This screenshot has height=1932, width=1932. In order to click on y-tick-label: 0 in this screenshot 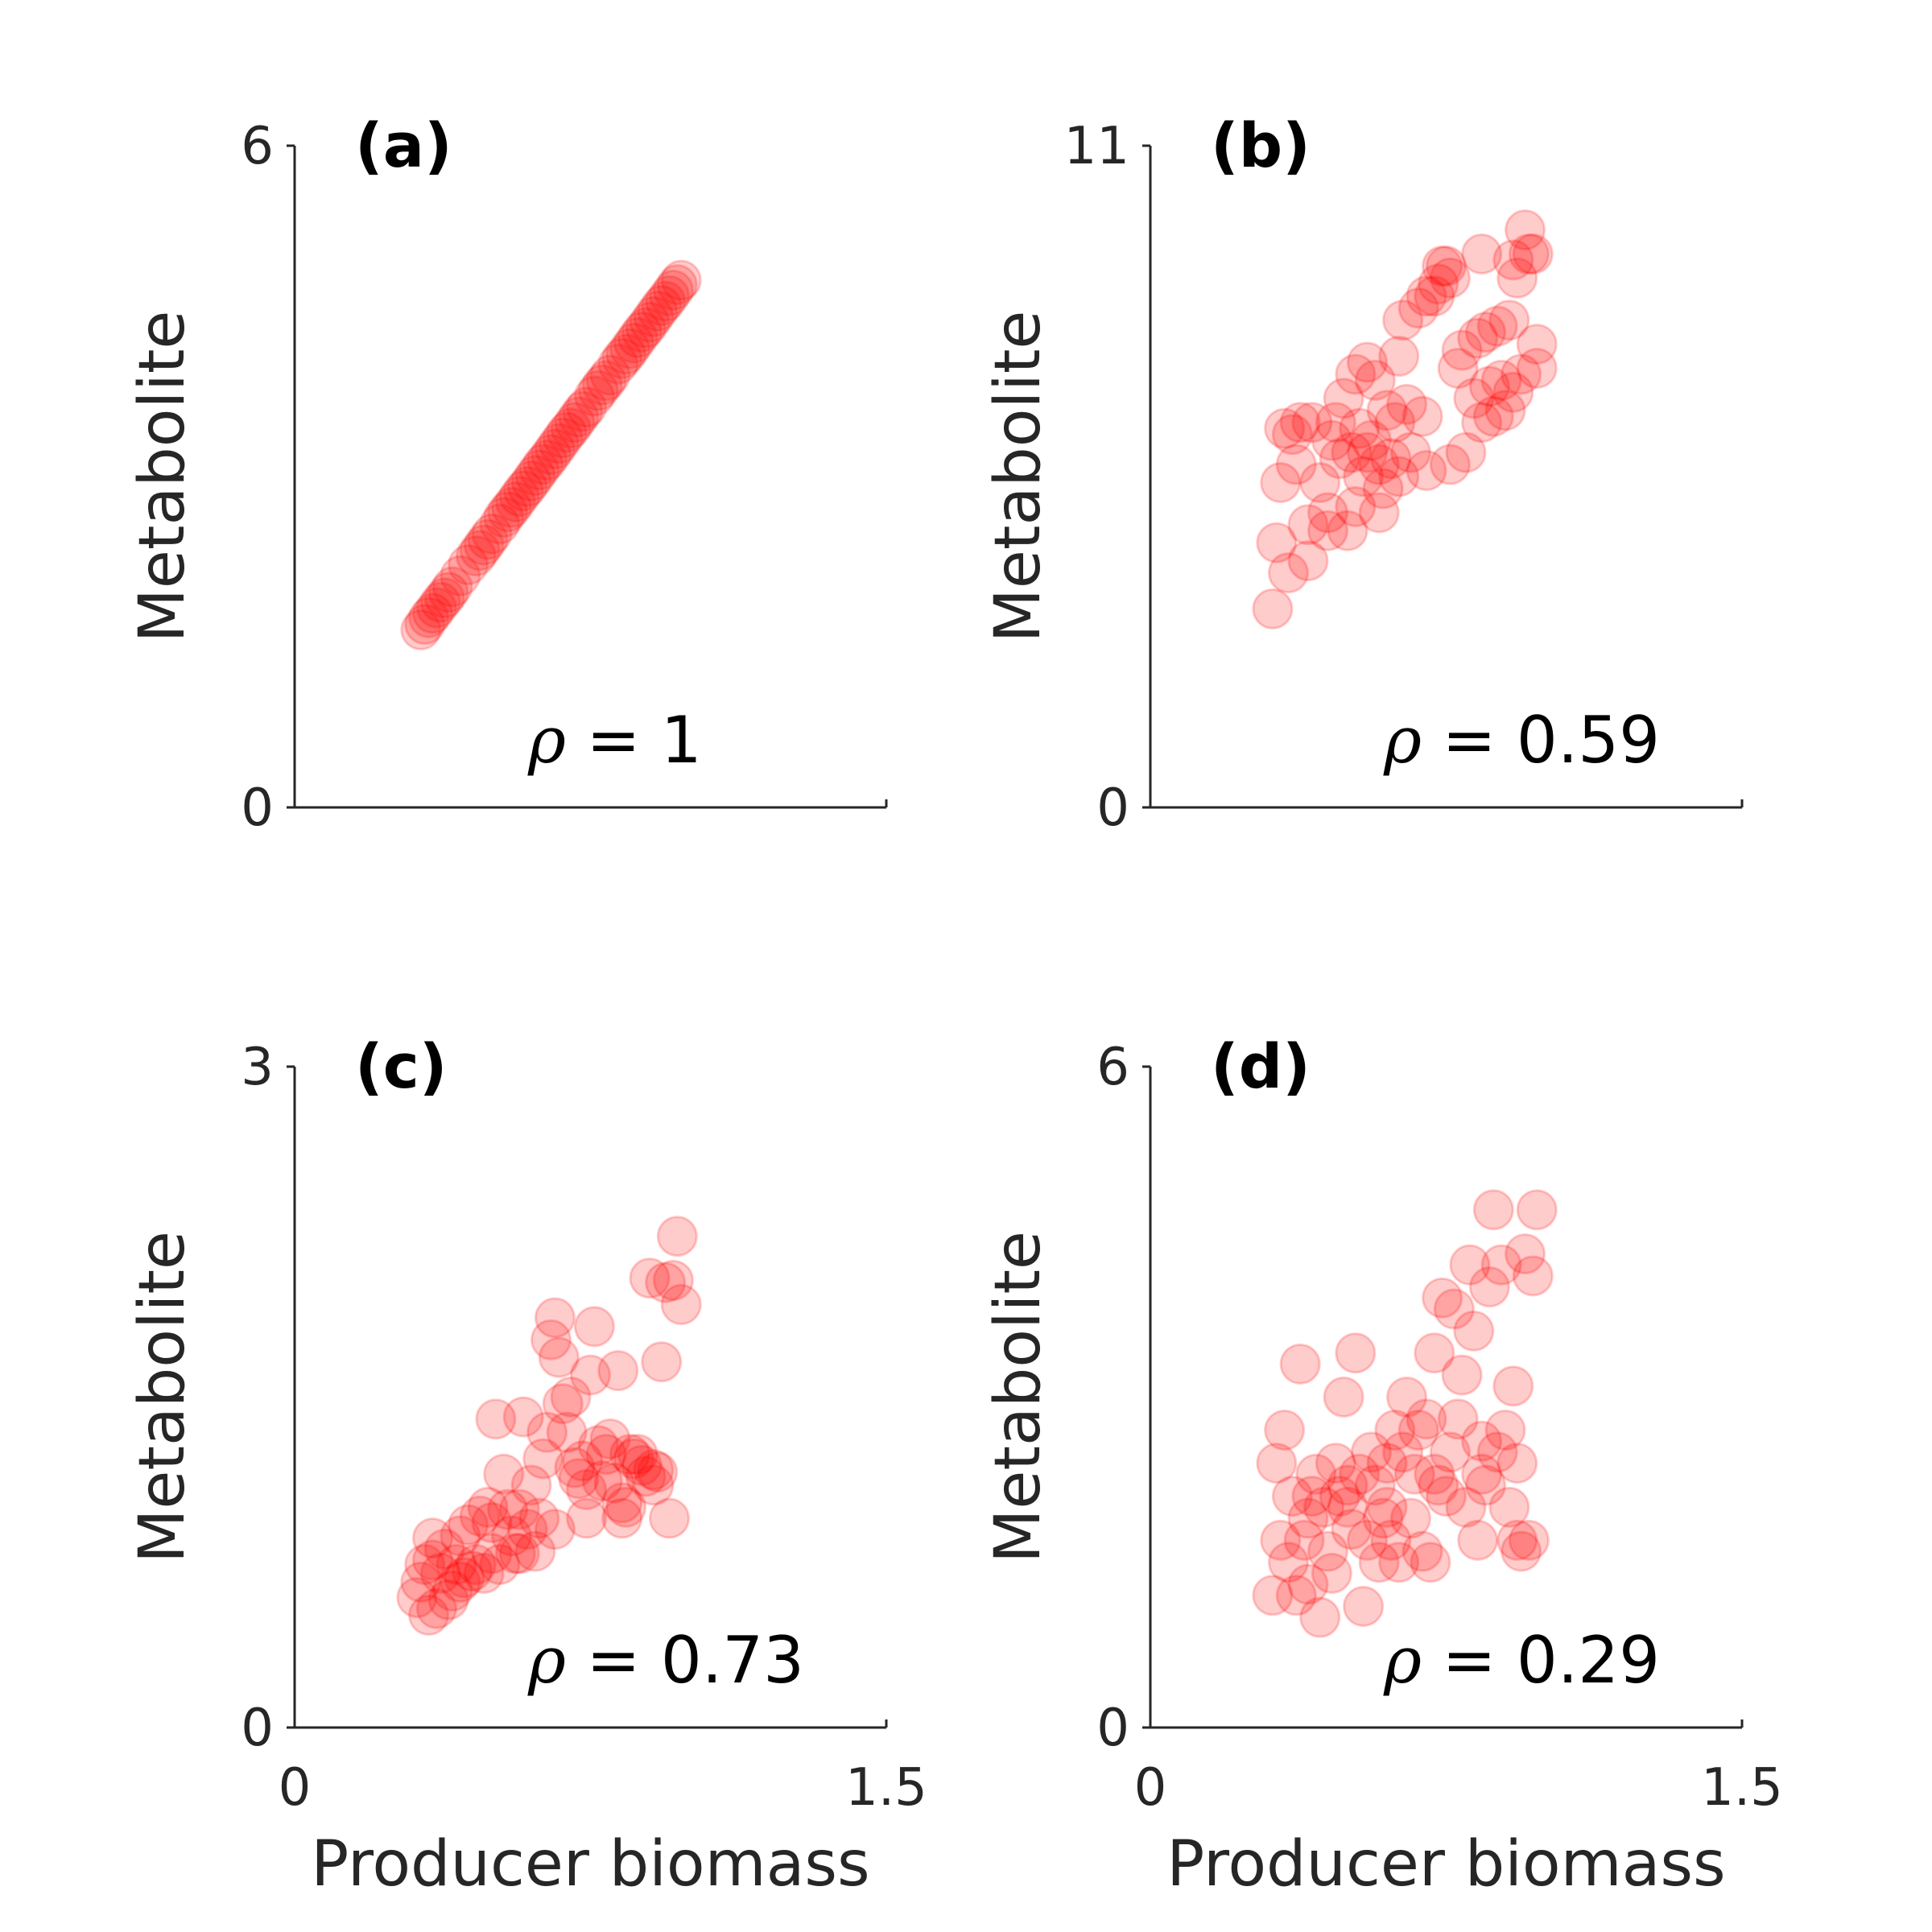, I will do `click(1112, 808)`.